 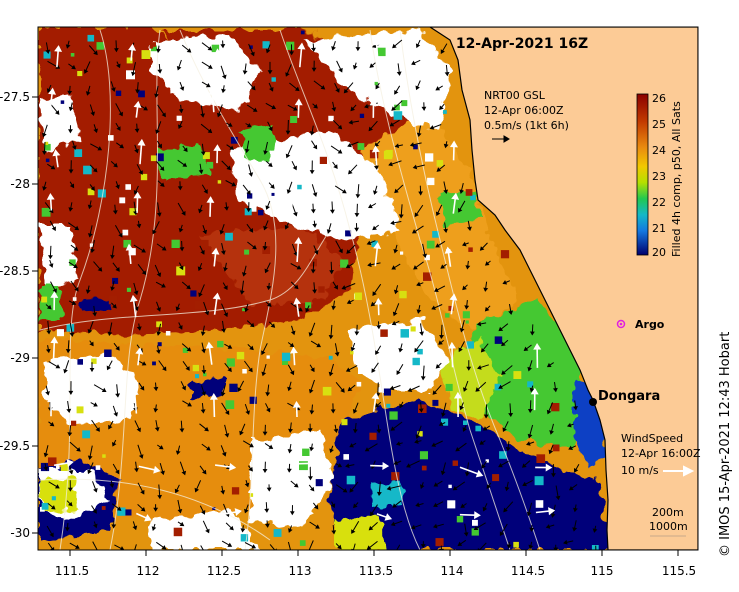 I want to click on credit-text: © IMOS 15-Apr-2021 12:43 Hobart, so click(x=725, y=444).